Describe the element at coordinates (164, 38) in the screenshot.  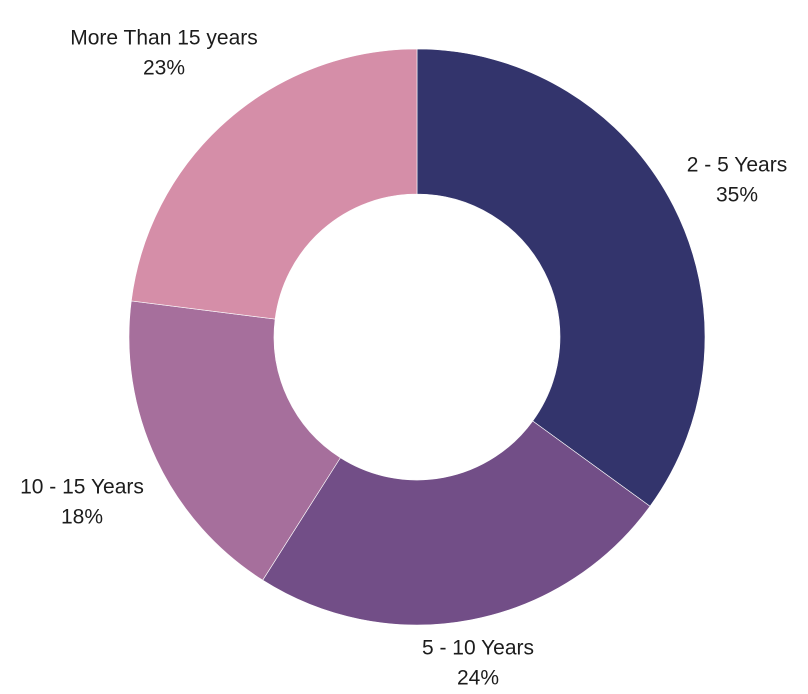
I see `slice-category-label: More Than 15 years` at that location.